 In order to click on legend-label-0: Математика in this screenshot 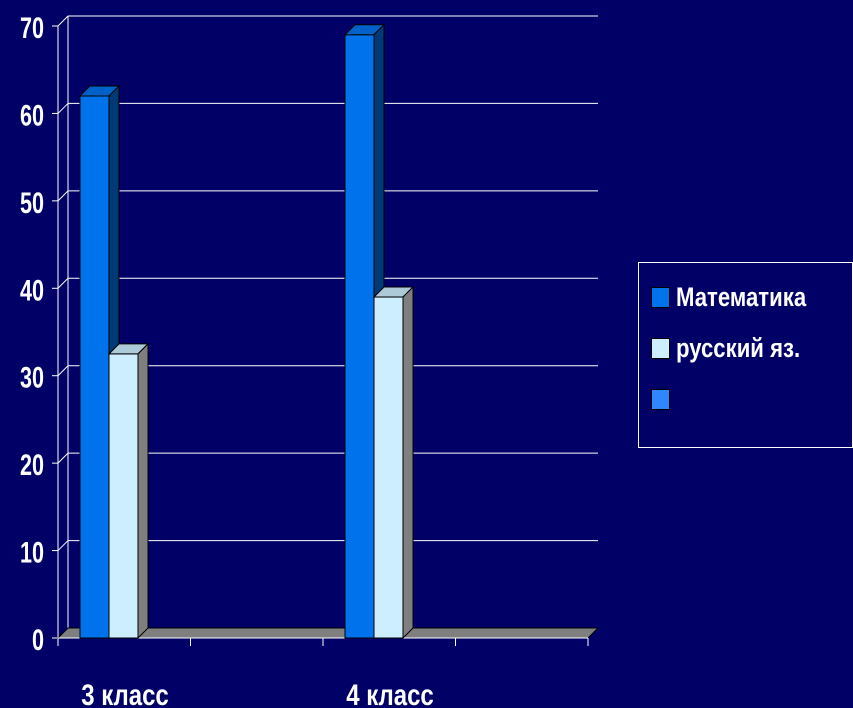, I will do `click(741, 296)`.